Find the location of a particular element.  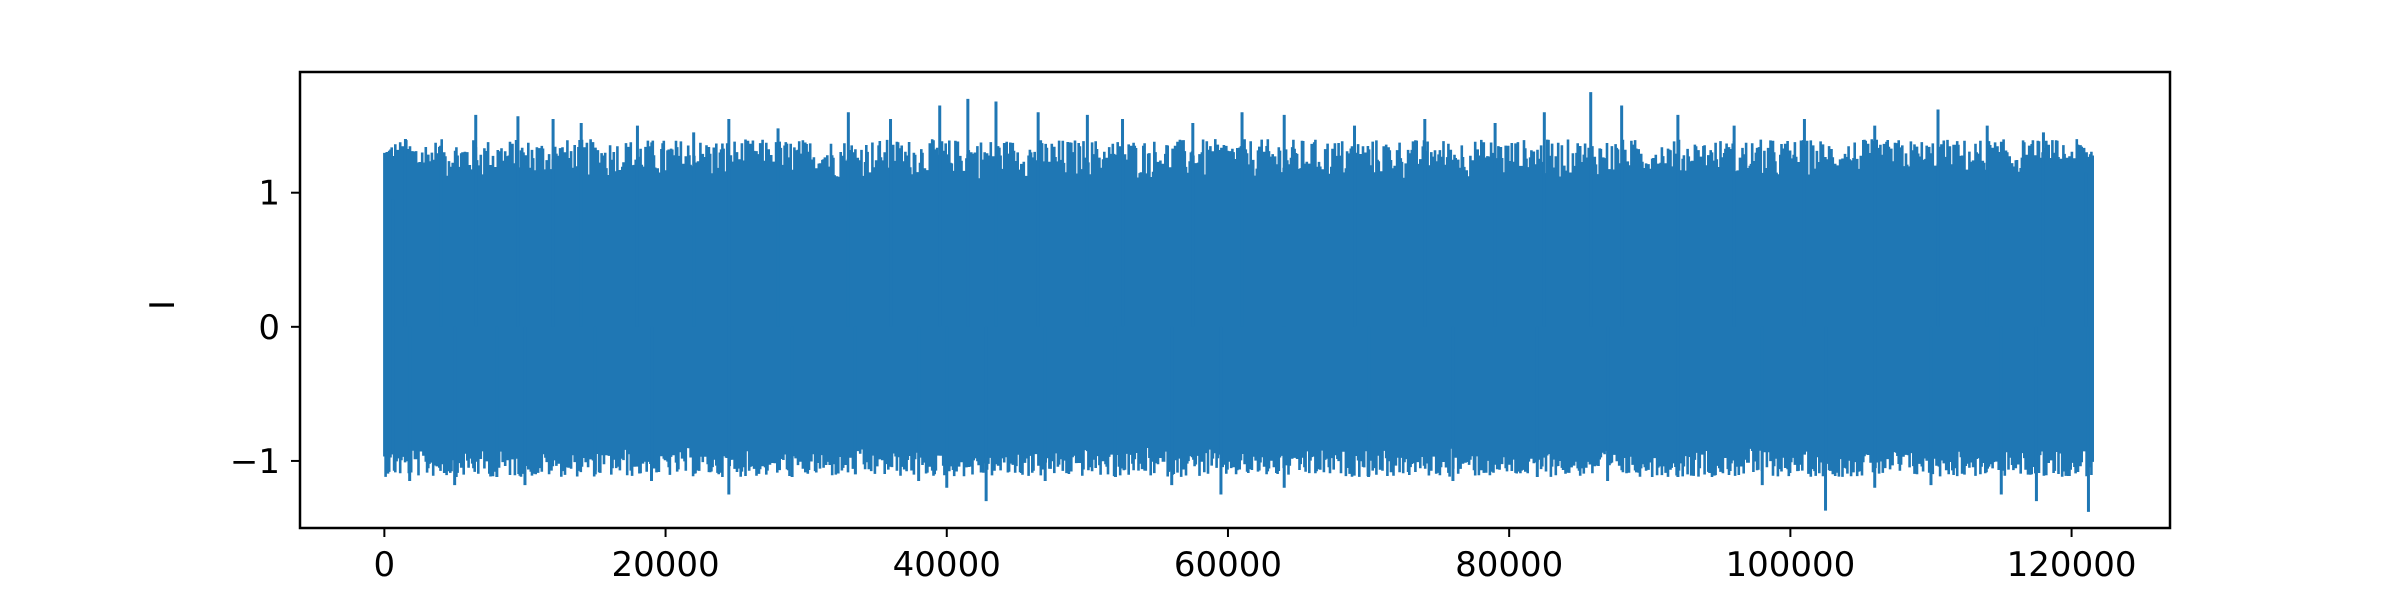

y-axis-label: I is located at coordinates (163, 305).